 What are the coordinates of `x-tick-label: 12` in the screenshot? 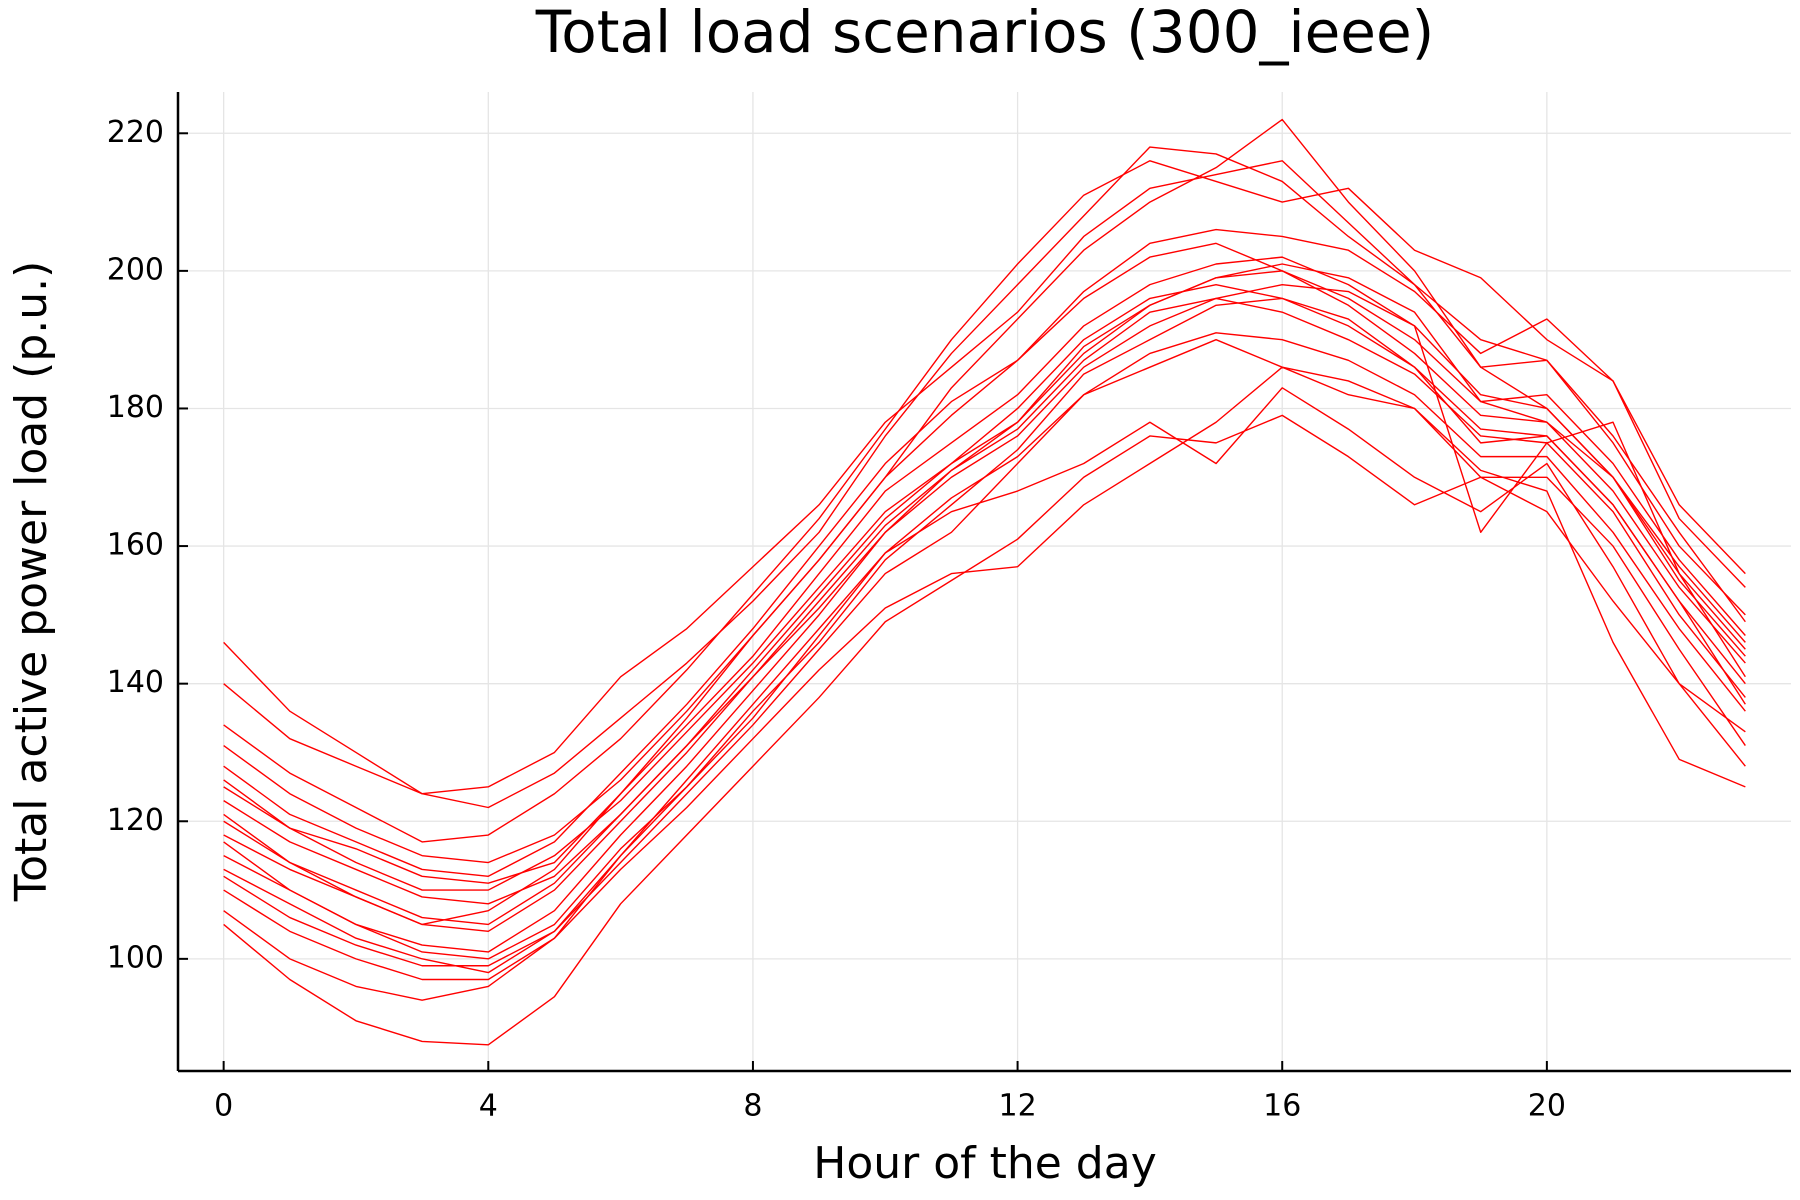 It's located at (1017, 1106).